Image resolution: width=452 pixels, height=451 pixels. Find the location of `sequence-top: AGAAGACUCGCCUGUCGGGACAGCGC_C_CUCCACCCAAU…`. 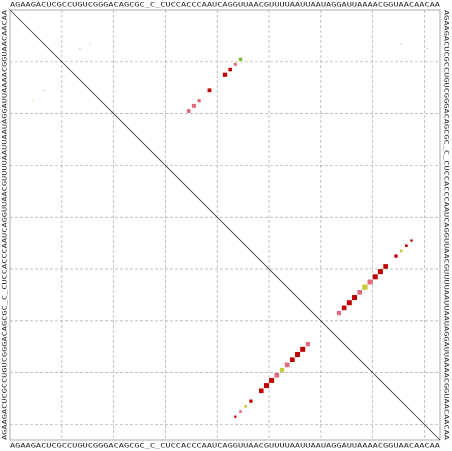

sequence-top: AGAAGACUCGCCUGUCGGGACAGCGC_C_CUCCACCCAAU… is located at coordinates (225, 5).